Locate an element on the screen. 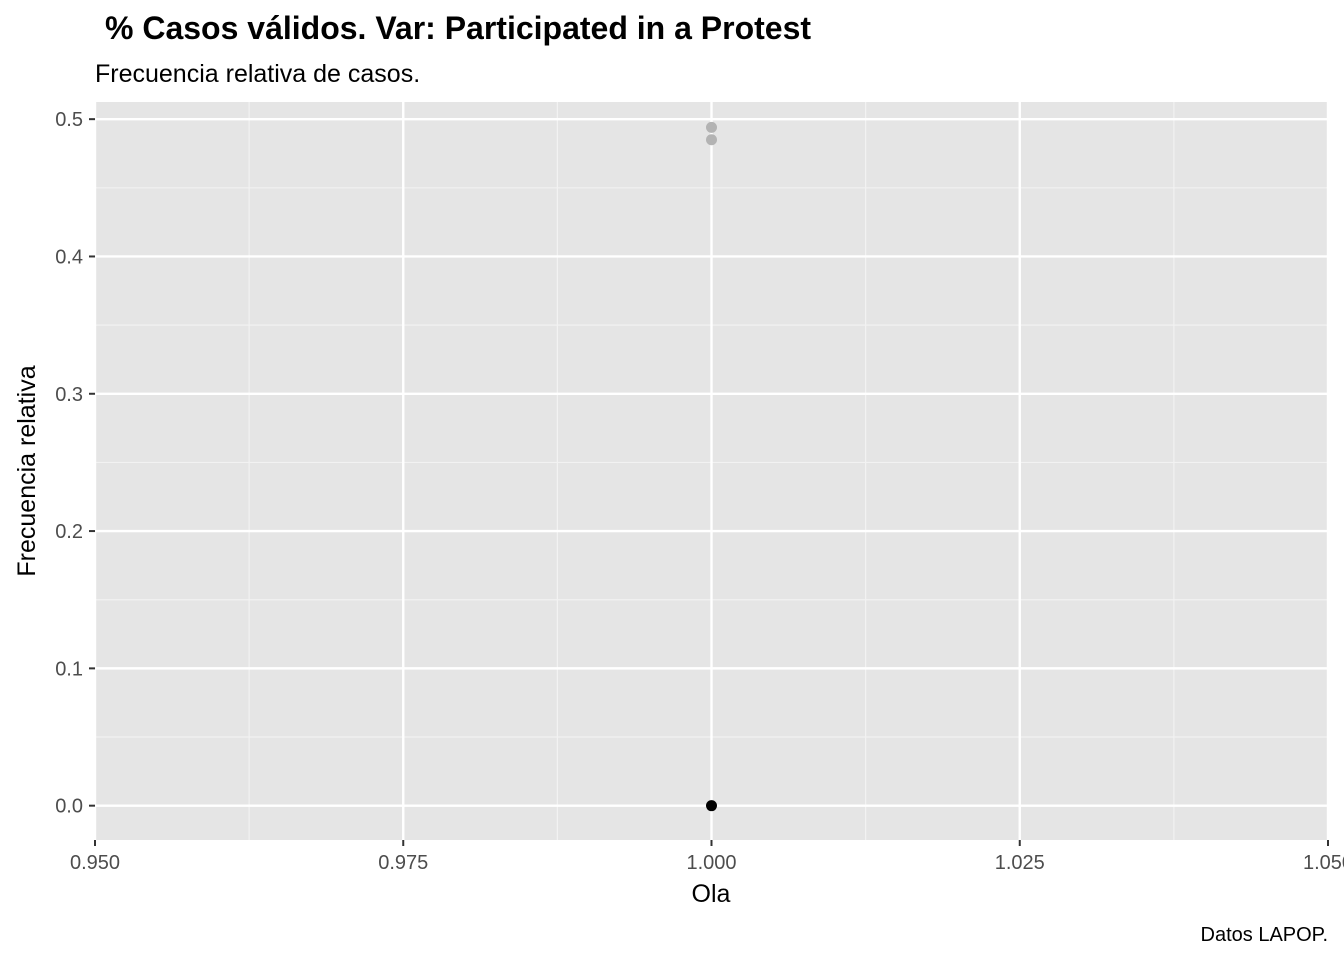  data-points is located at coordinates (711, 466).